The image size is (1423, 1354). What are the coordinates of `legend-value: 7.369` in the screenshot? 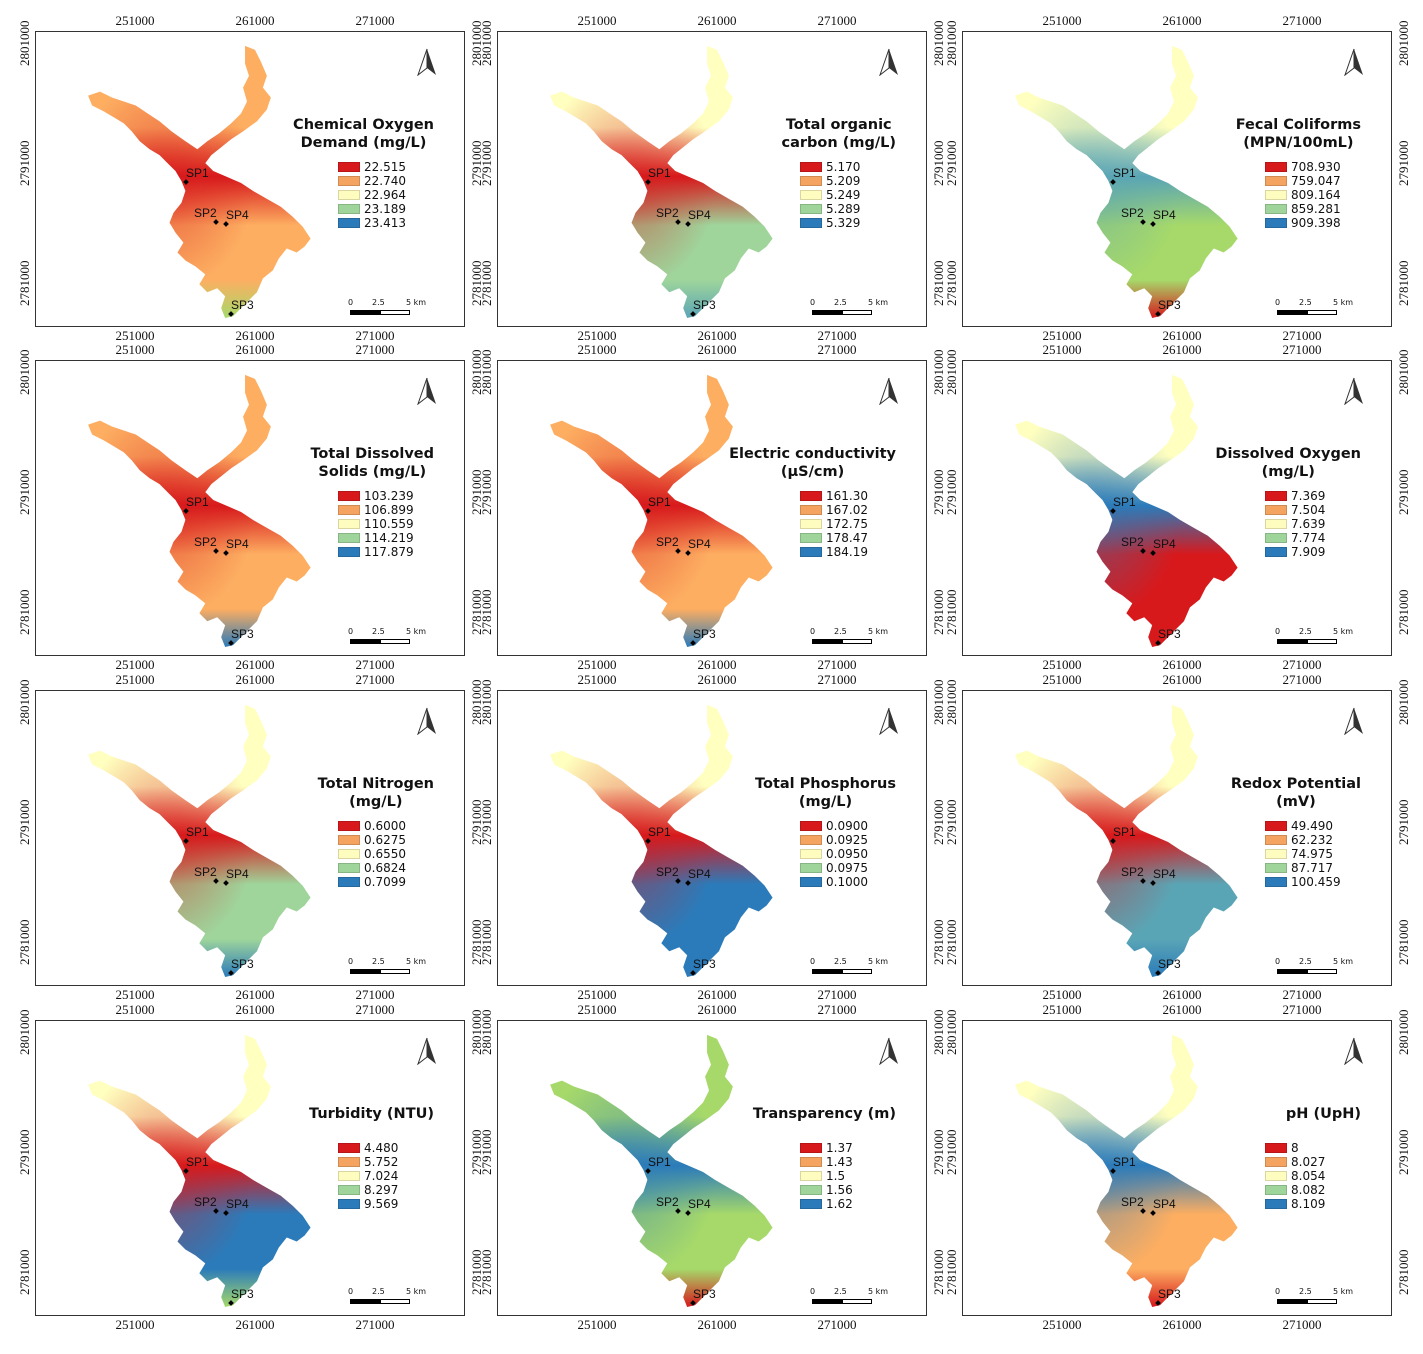 It's located at (1308, 496).